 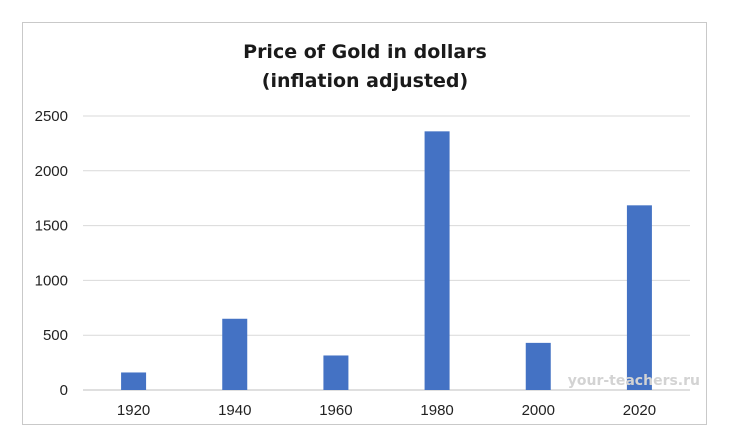 I want to click on y-tick-label-0: 0, so click(x=64, y=390).